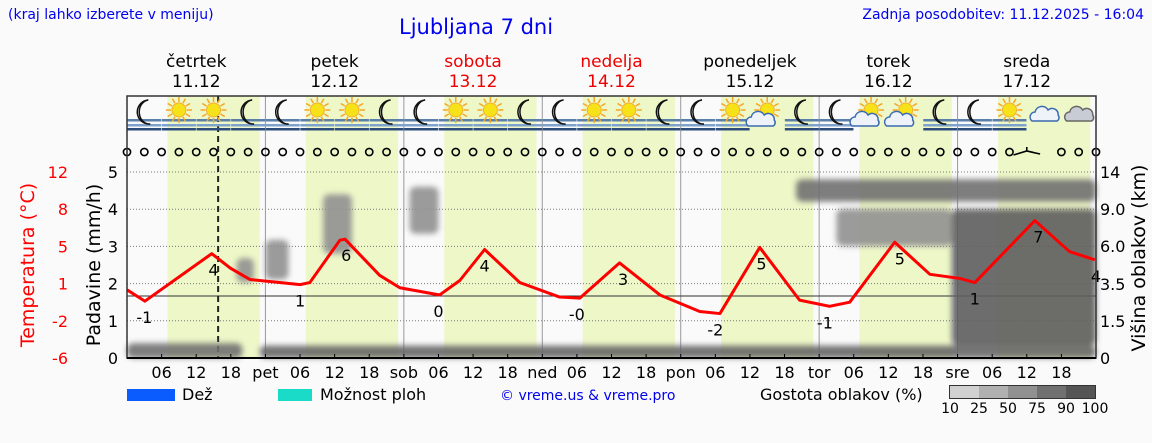 The width and height of the screenshot is (1152, 443). I want to click on sun-cloud-icon, so click(901, 112).